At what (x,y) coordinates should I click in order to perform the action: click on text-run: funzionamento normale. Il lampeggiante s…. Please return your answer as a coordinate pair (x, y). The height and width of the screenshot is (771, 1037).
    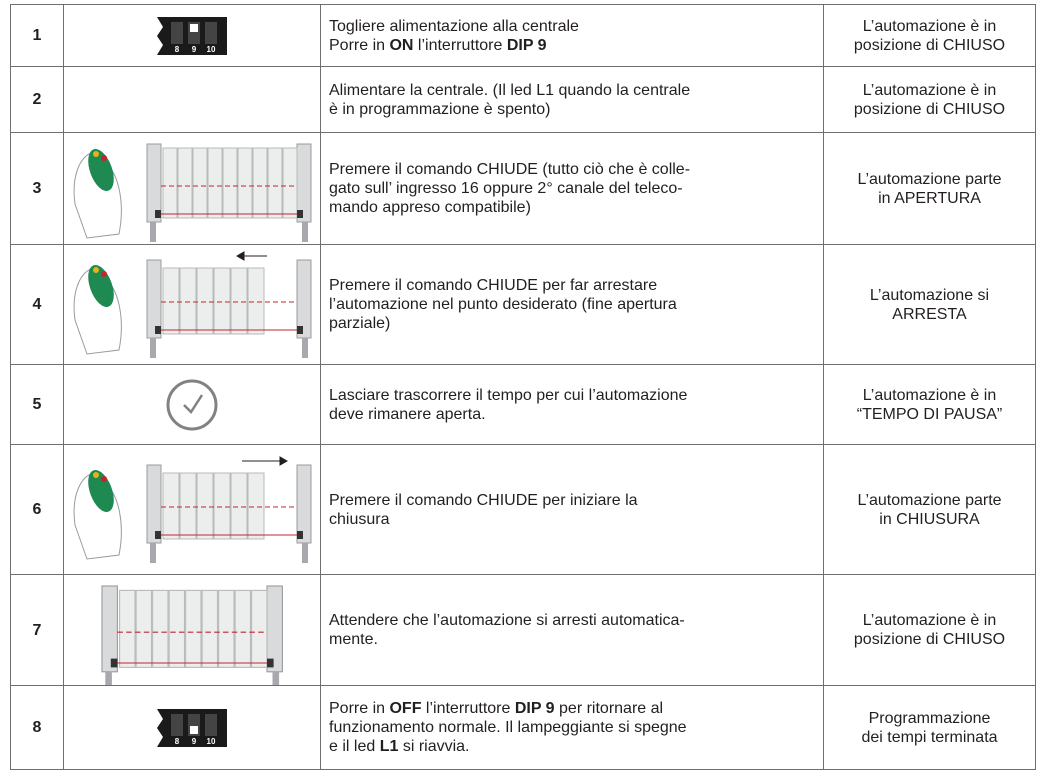
    Looking at the image, I should click on (508, 727).